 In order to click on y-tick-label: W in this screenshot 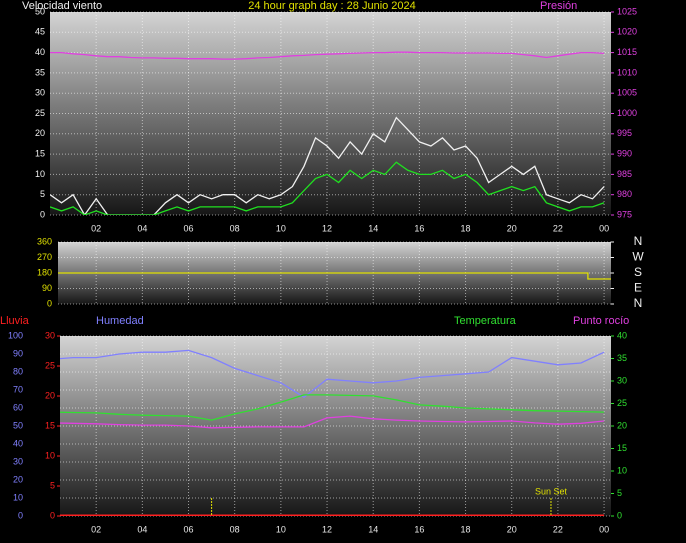, I will do `click(638, 257)`.